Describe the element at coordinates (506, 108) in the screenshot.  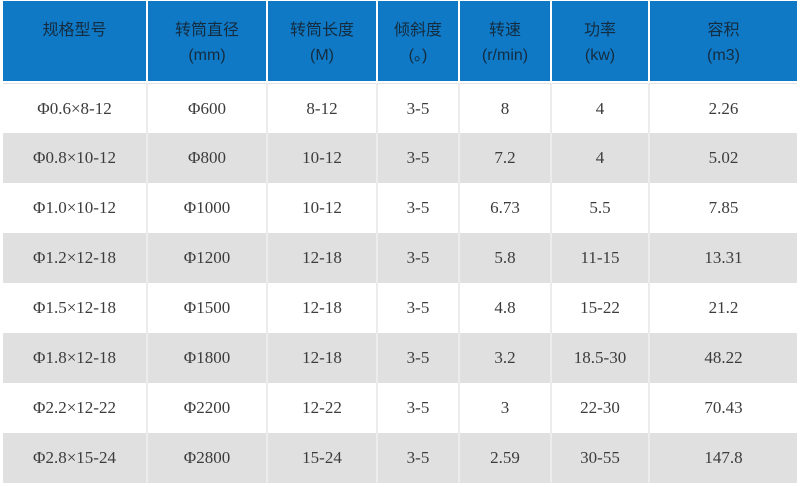
I see `cell-speed: 8` at that location.